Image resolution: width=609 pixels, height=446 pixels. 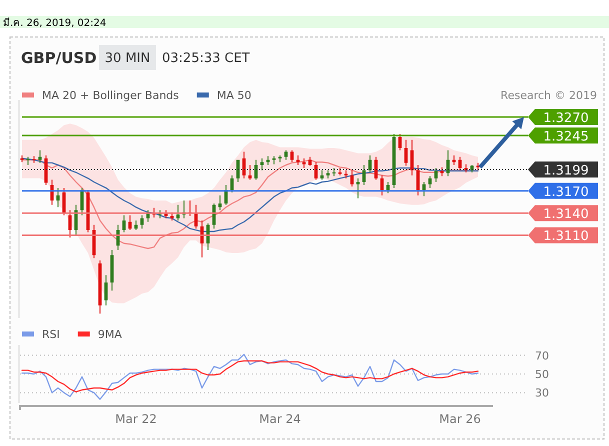 I want to click on legend-label: 9MA, so click(x=110, y=334).